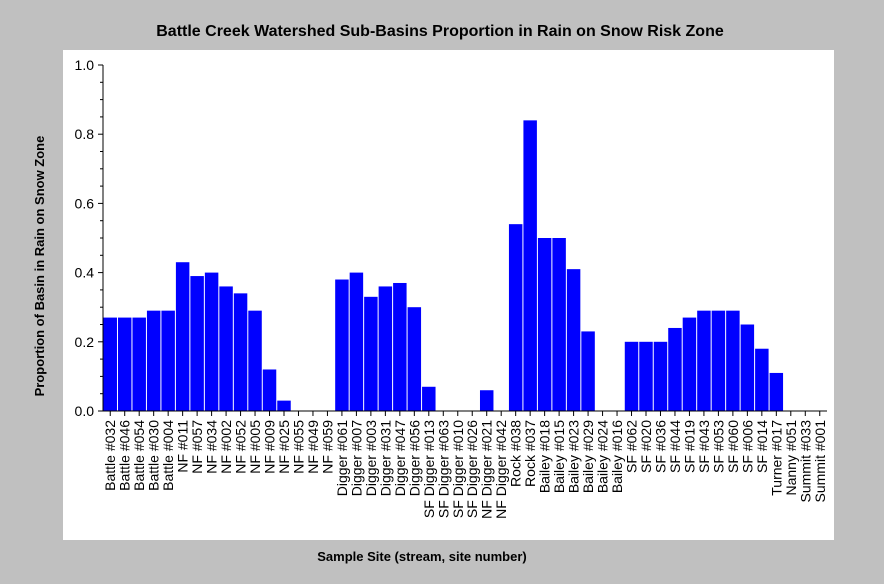 The width and height of the screenshot is (884, 584). What do you see at coordinates (574, 456) in the screenshot?
I see `x-category-label: Bailey #023` at bounding box center [574, 456].